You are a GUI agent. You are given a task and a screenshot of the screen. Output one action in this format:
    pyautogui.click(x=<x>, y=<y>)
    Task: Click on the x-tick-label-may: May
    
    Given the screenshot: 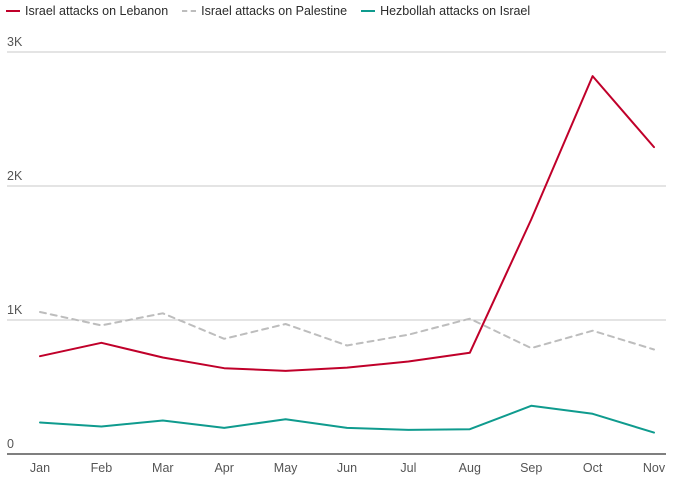 What is the action you would take?
    pyautogui.click(x=286, y=468)
    